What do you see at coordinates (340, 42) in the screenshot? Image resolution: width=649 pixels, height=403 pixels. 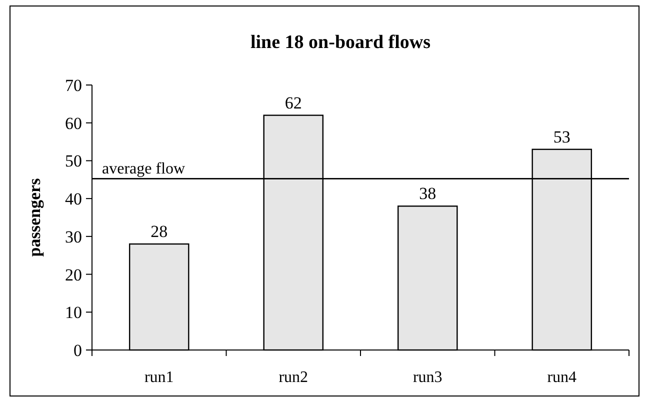 I see `chart-title: line 18 on-board flows` at bounding box center [340, 42].